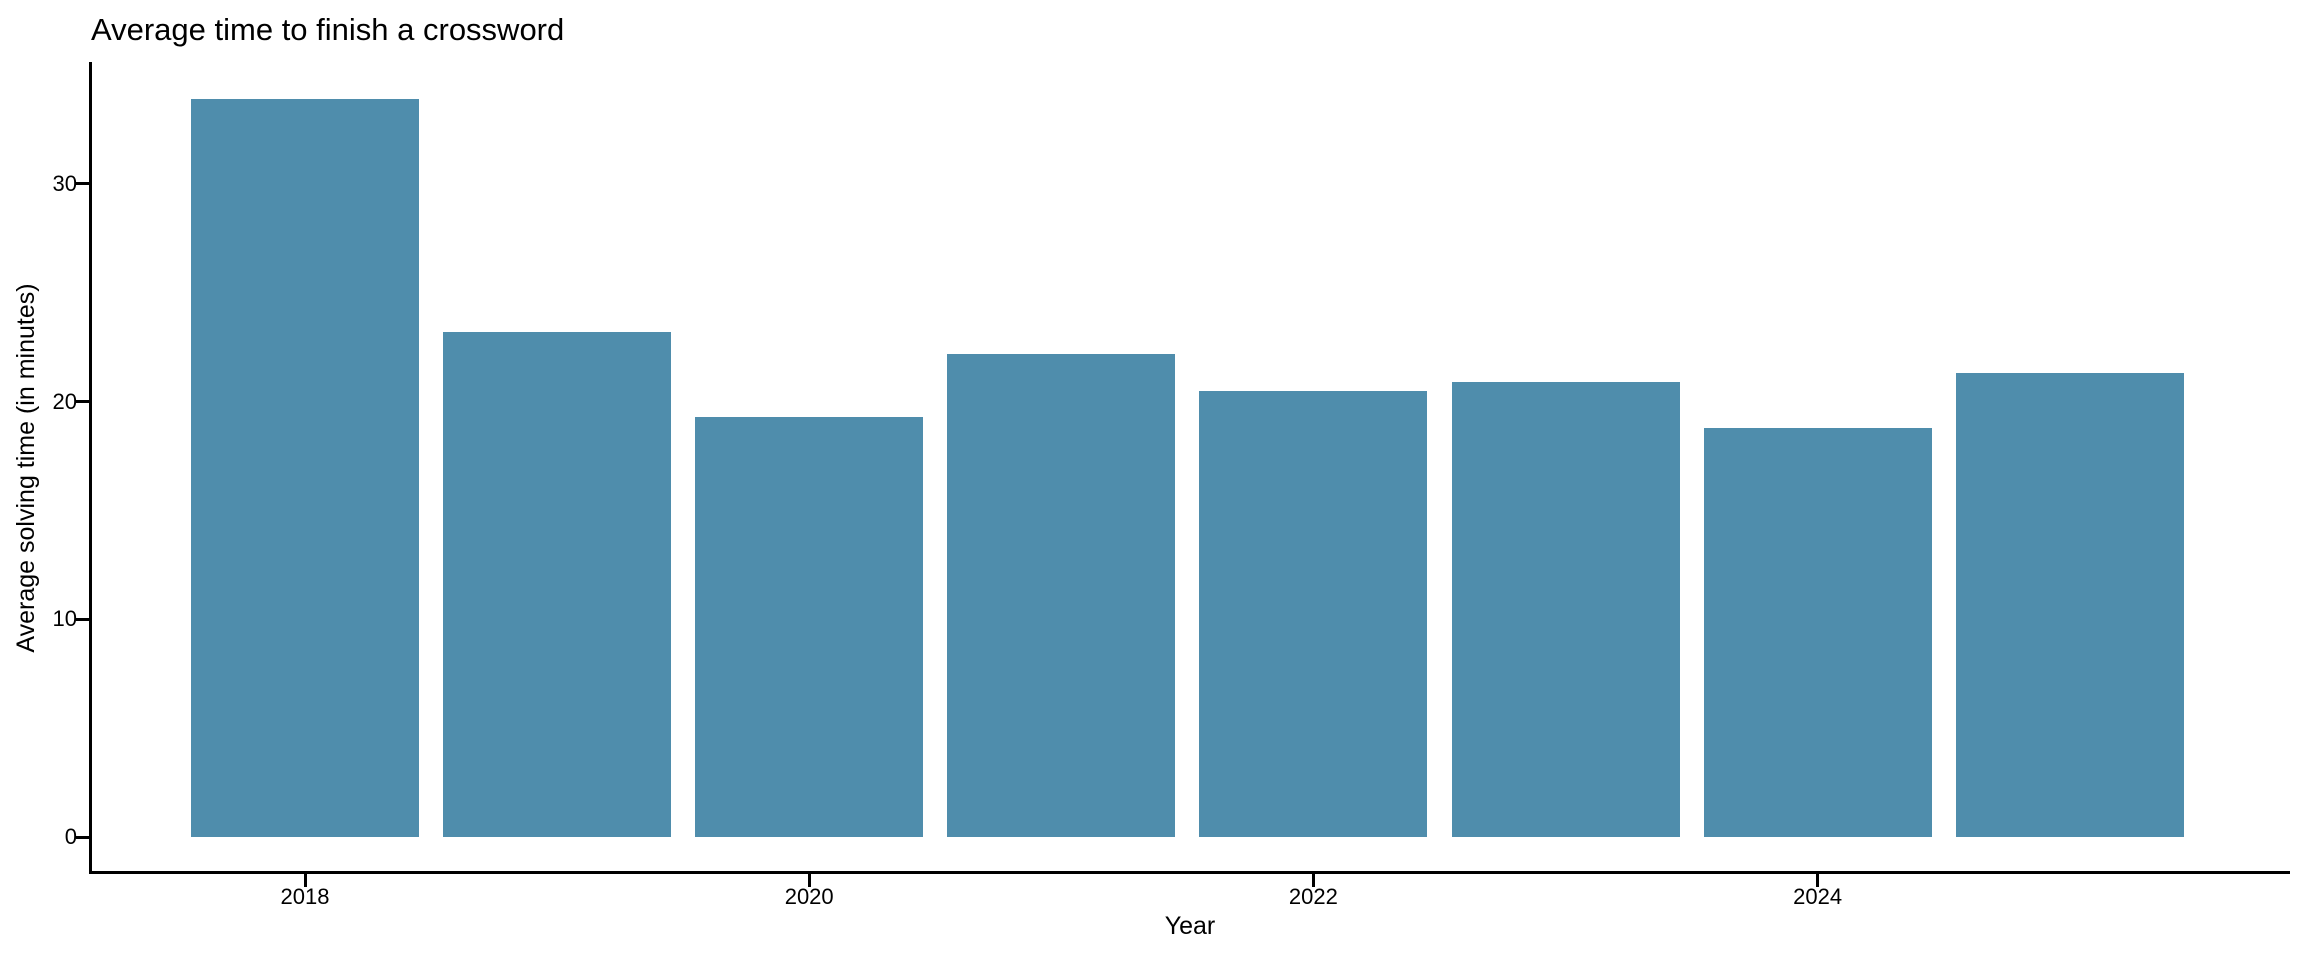  What do you see at coordinates (328, 29) in the screenshot?
I see `chart-title: Average time to finish a crossword` at bounding box center [328, 29].